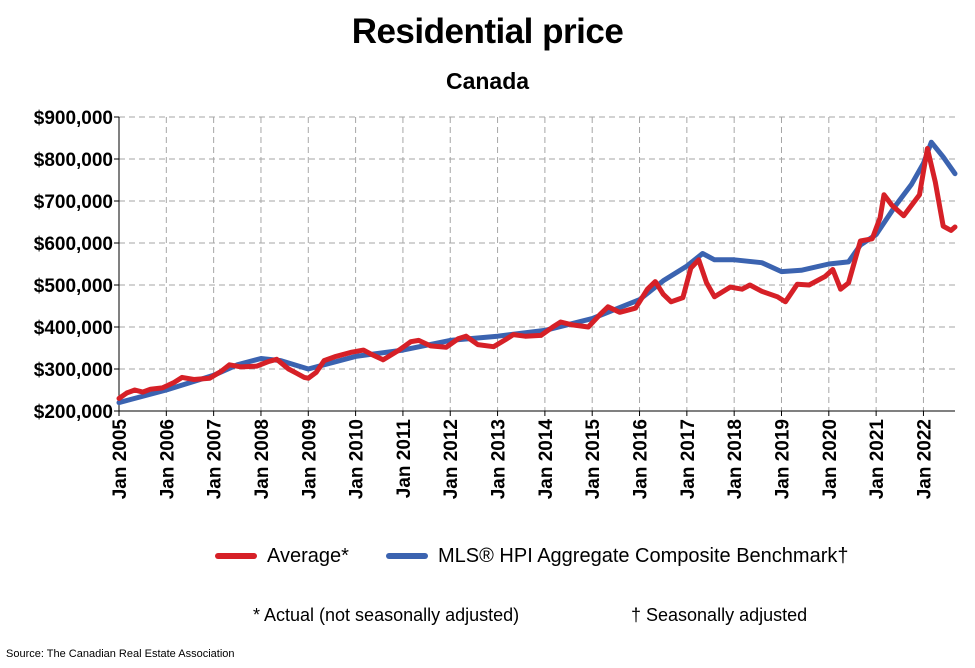 The width and height of the screenshot is (975, 668). Describe the element at coordinates (386, 615) in the screenshot. I see `footnote-actual: * Actual (not seasonally adjusted)` at that location.